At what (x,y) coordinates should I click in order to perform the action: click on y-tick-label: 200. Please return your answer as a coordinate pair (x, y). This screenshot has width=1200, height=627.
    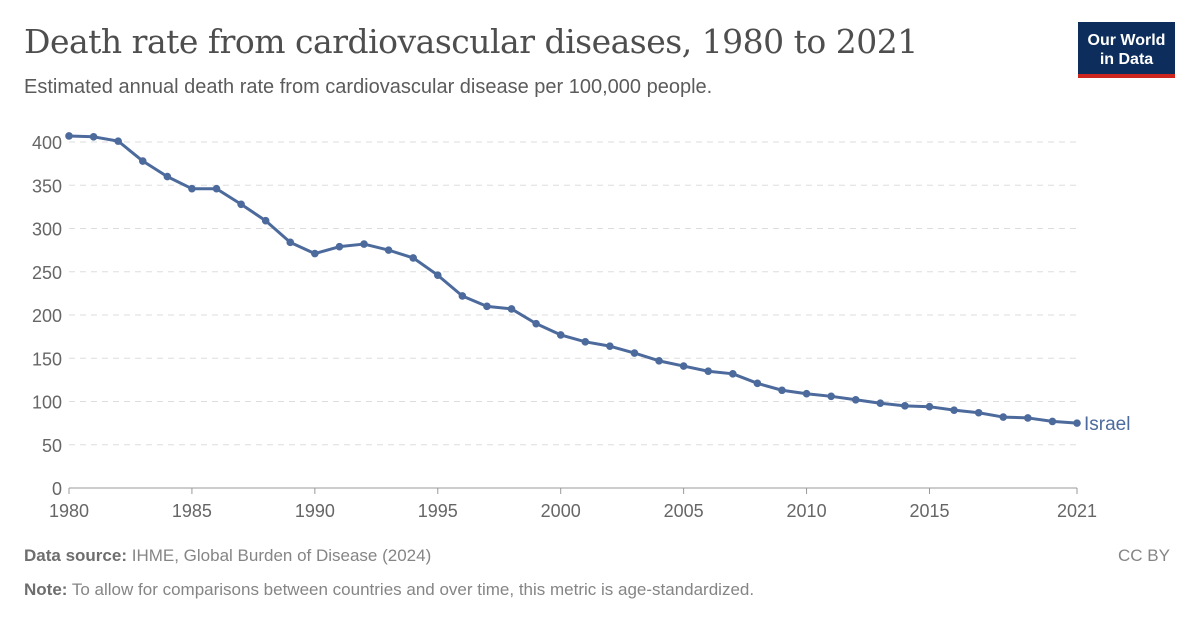
    Looking at the image, I should click on (47, 316).